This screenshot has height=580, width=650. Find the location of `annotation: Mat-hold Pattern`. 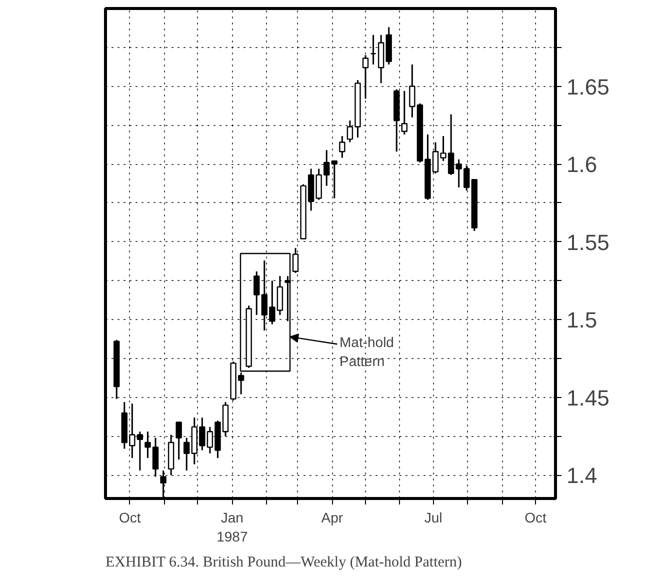

annotation: Mat-hold Pattern is located at coordinates (367, 352).